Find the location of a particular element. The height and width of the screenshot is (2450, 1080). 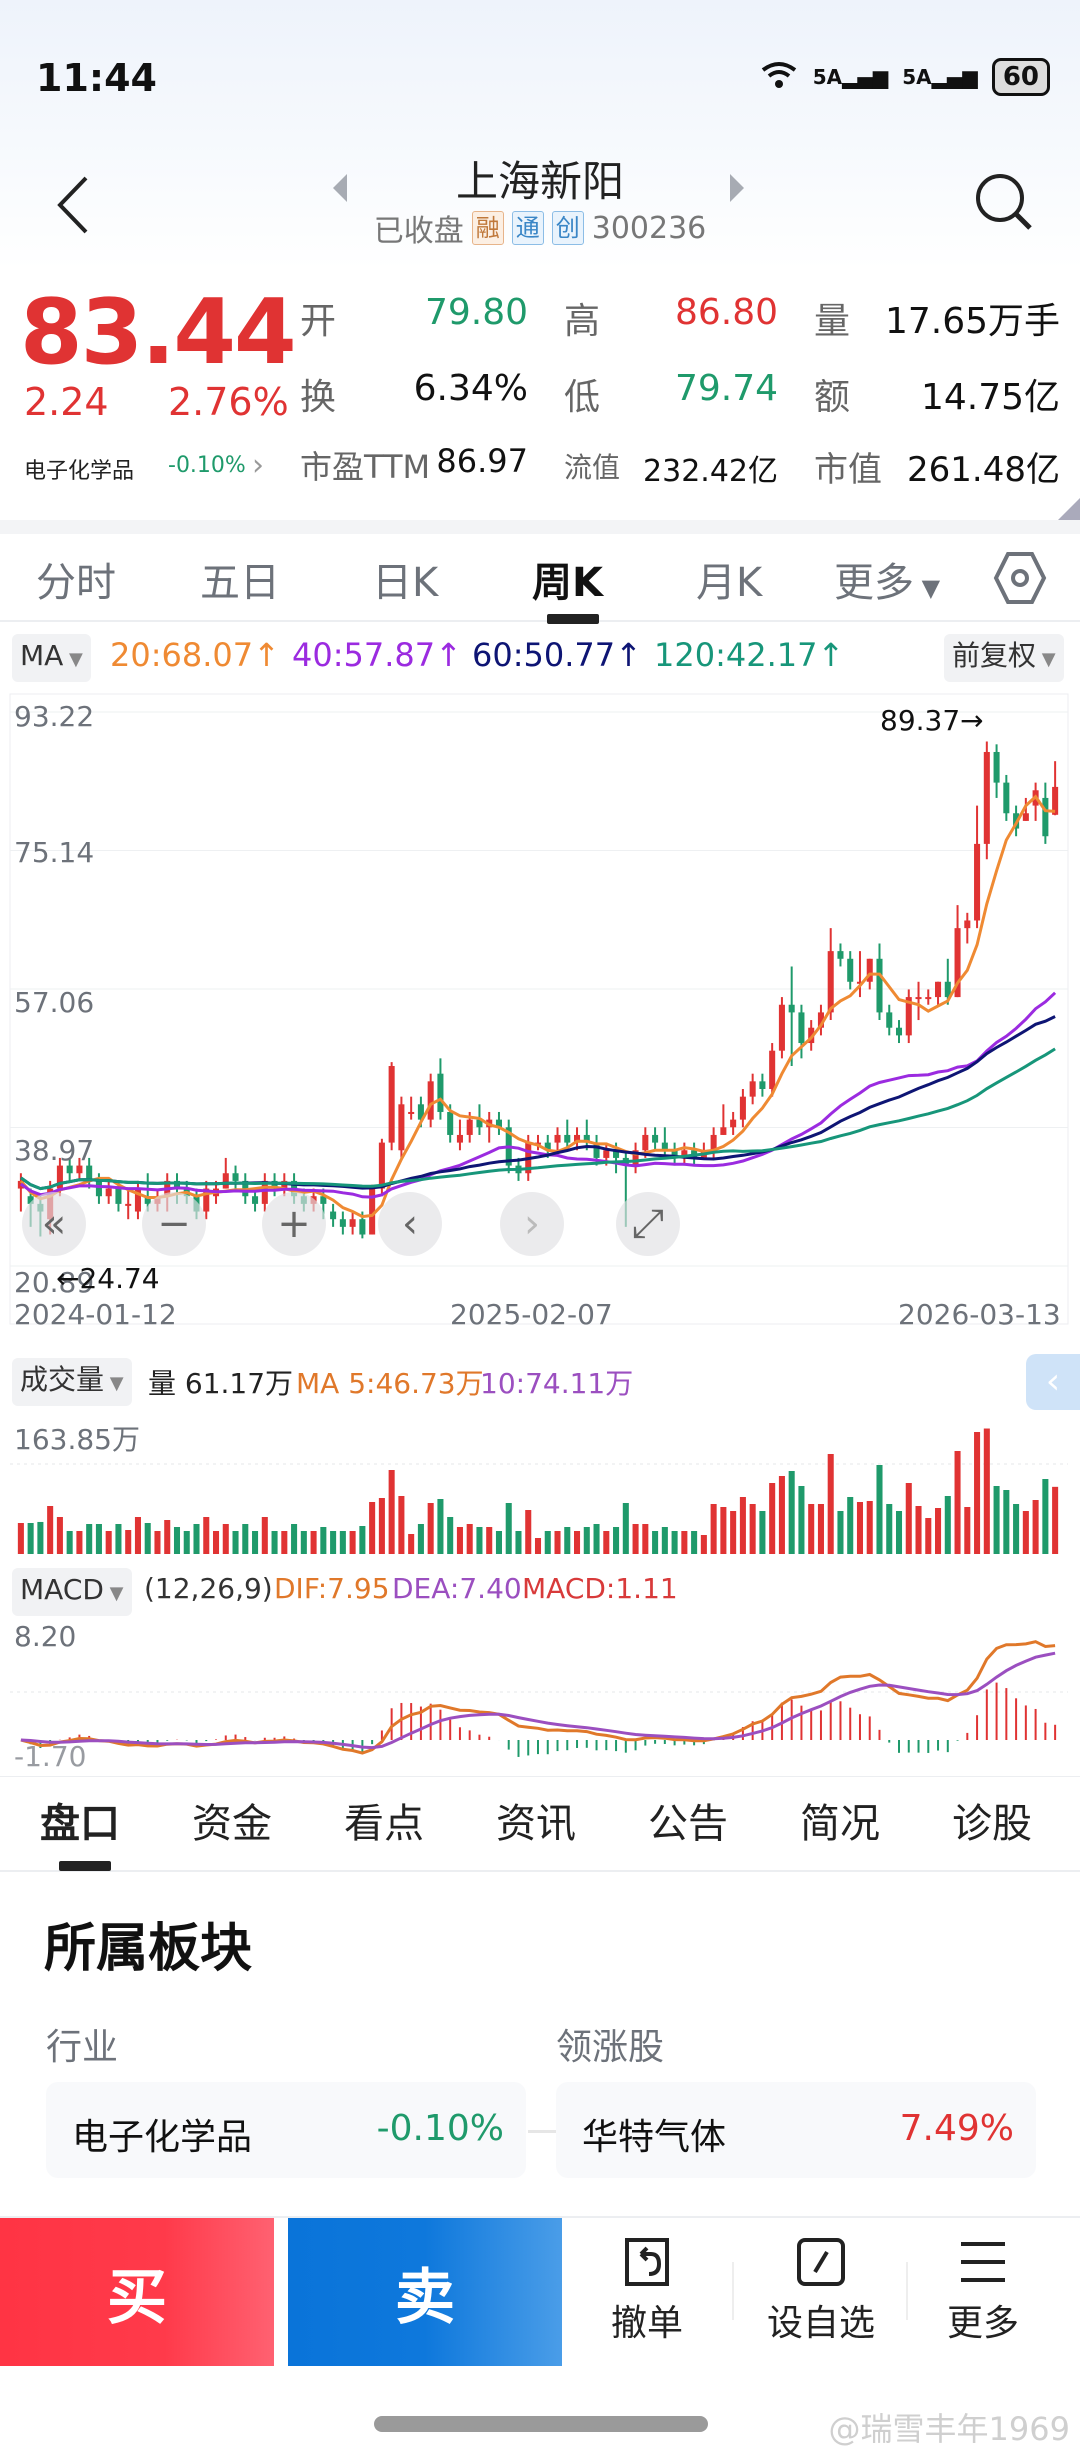

volume-selector: 成交量 ▼ is located at coordinates (72, 1382).